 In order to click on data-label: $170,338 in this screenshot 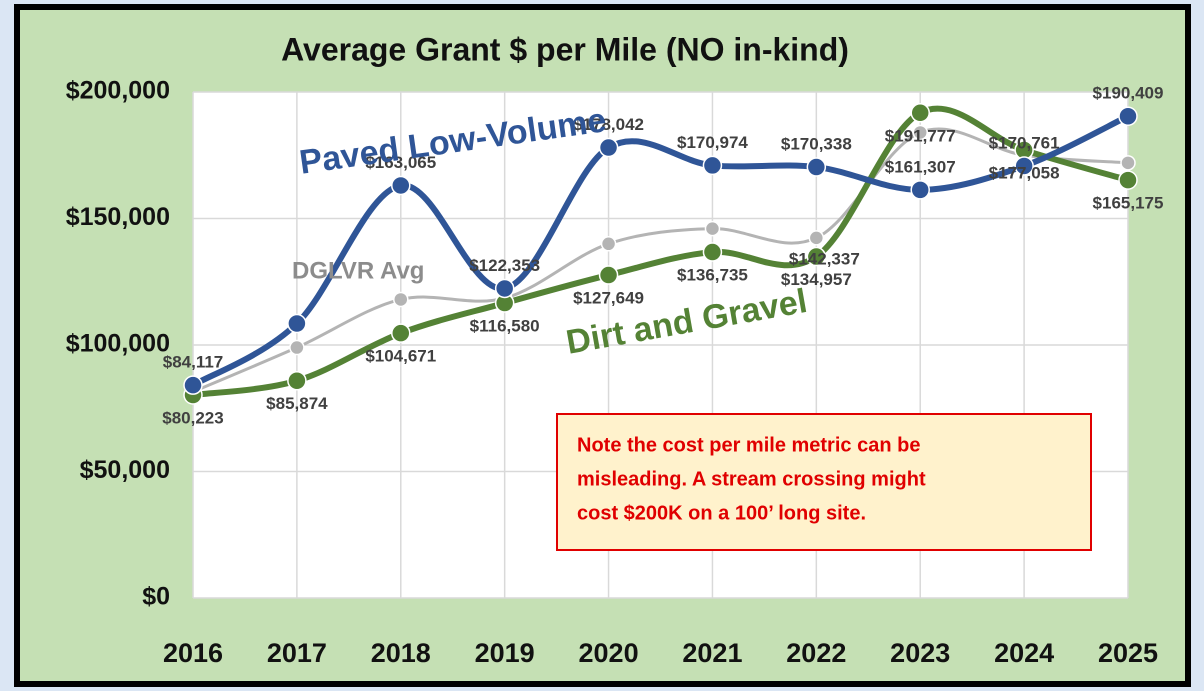, I will do `click(816, 144)`.